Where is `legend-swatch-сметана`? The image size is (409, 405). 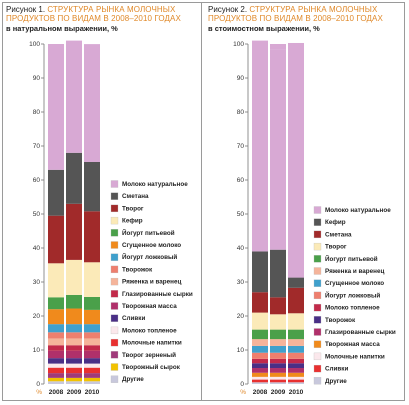 legend-swatch-сметана is located at coordinates (317, 234).